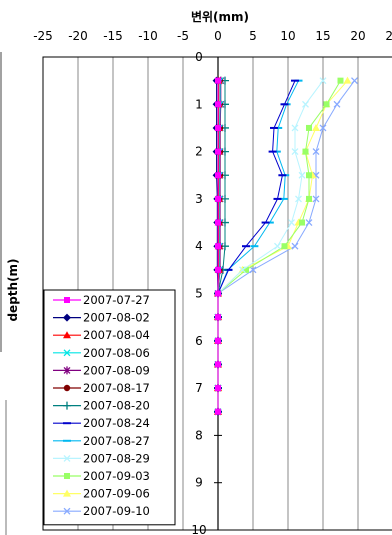  What do you see at coordinates (116, 335) in the screenshot?
I see `legend-label: 2007-08-04` at bounding box center [116, 335].